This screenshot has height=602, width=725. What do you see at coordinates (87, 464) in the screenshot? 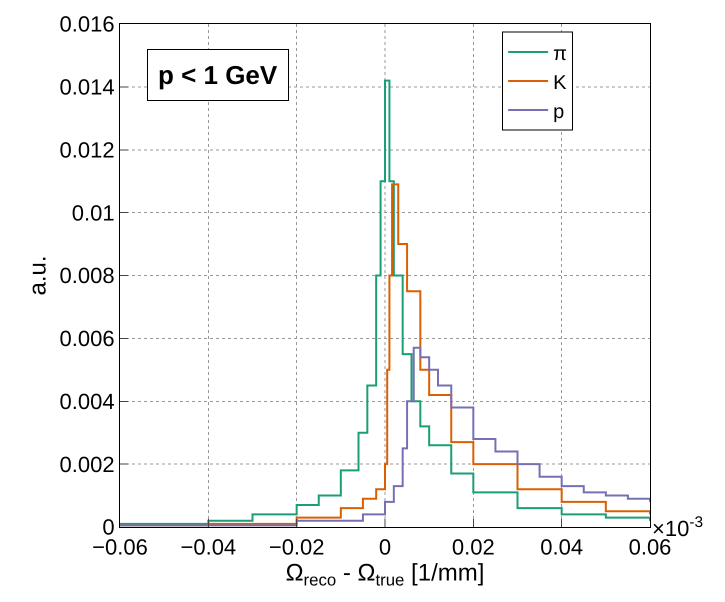
I see `y-tick-label: 0.002` at bounding box center [87, 464].